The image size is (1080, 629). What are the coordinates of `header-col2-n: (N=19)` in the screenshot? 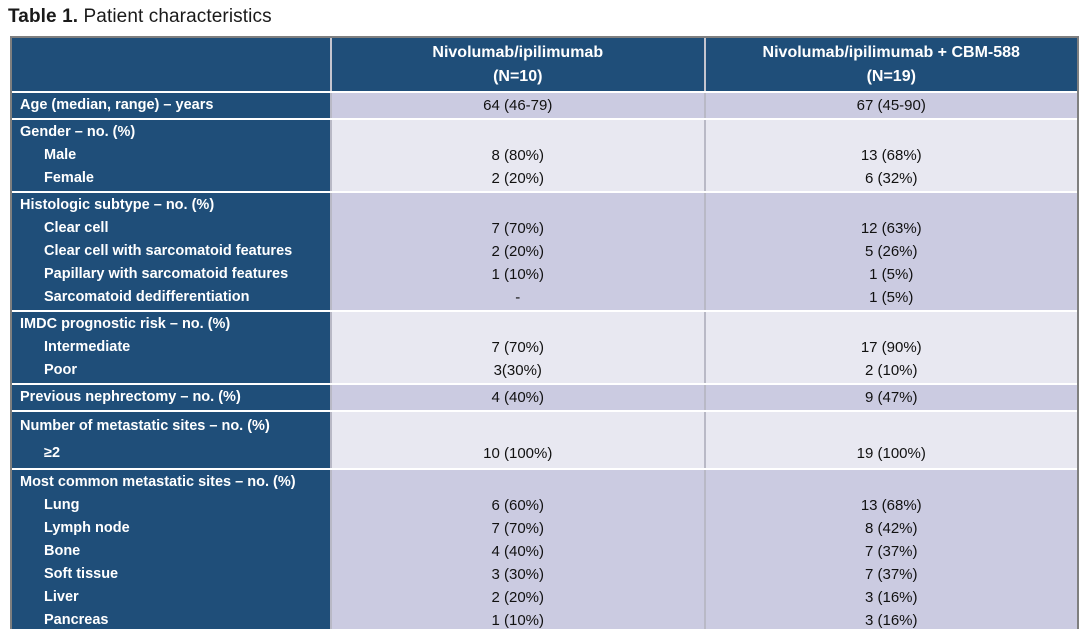 It's located at (891, 76).